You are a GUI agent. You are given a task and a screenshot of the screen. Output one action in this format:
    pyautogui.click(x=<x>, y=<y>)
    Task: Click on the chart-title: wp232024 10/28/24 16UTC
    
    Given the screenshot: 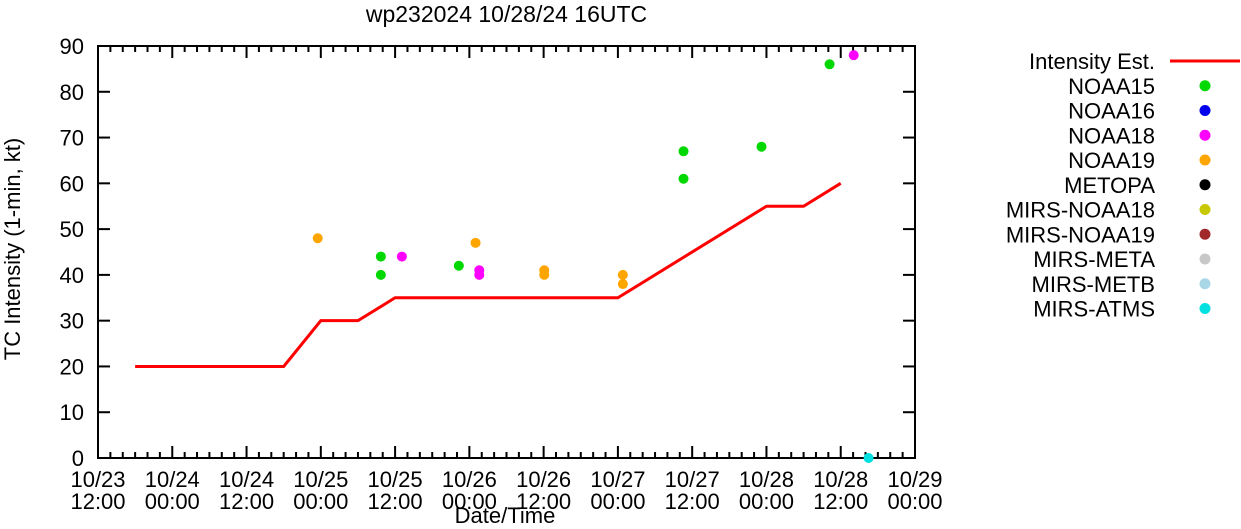 What is the action you would take?
    pyautogui.click(x=506, y=14)
    